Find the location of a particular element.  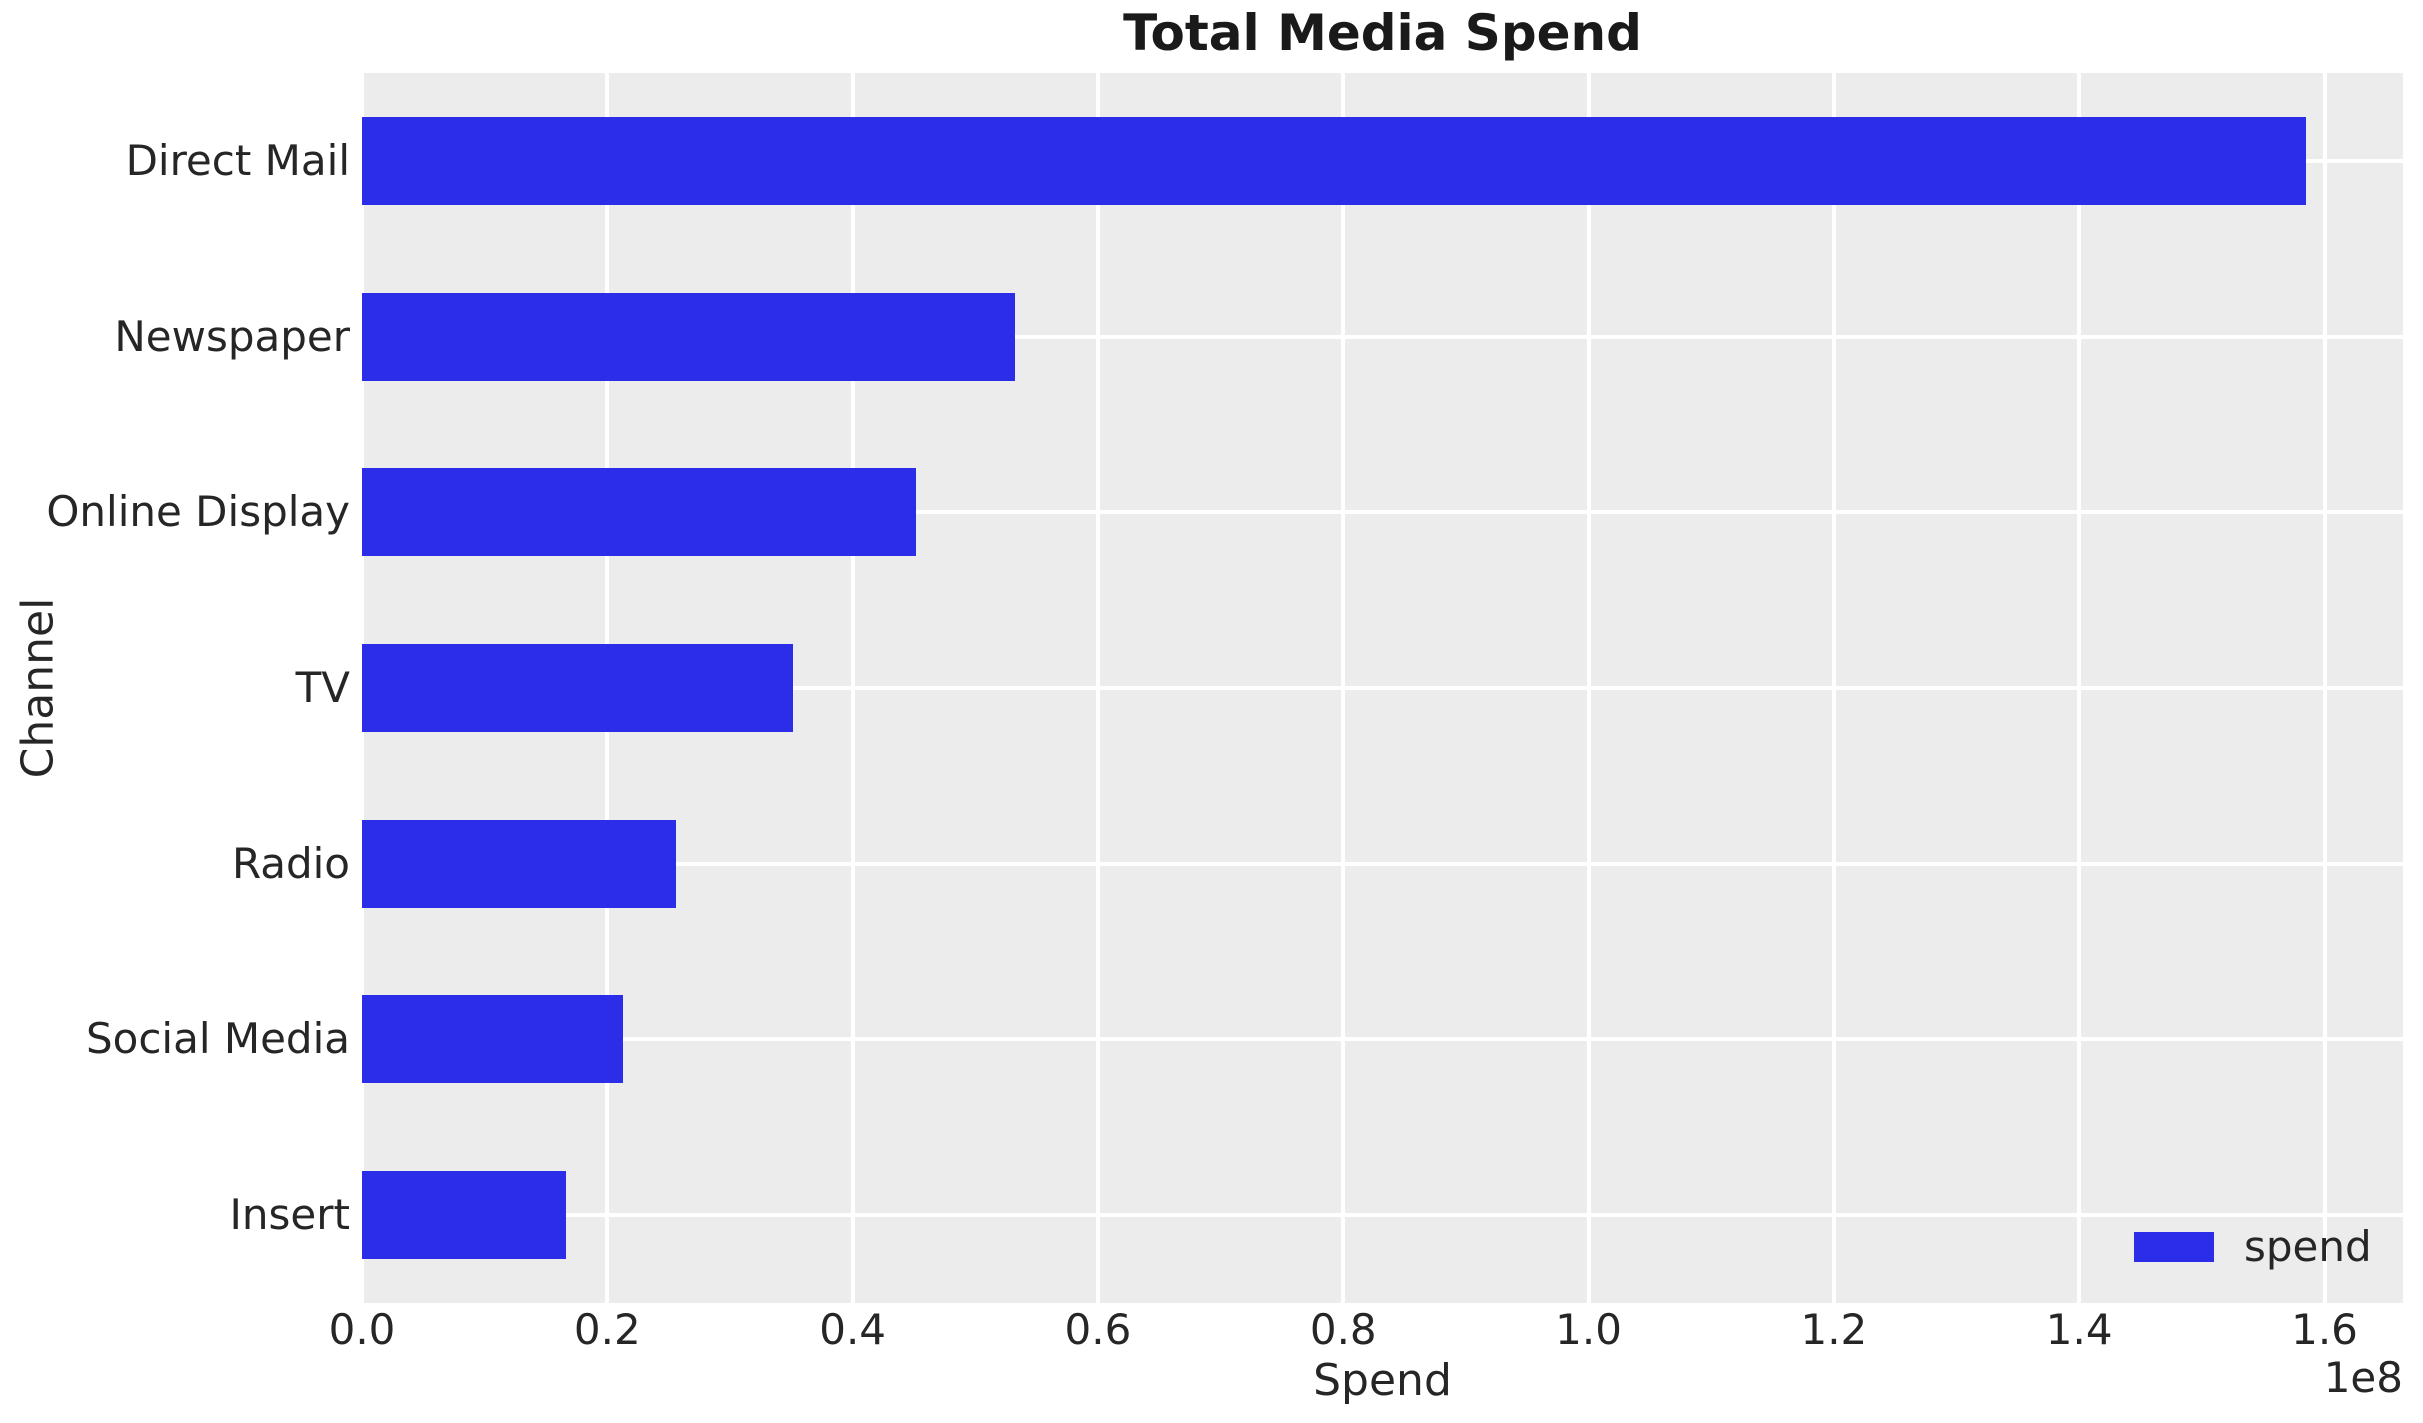

chart-title: Total Media Spend is located at coordinates (1382, 33).